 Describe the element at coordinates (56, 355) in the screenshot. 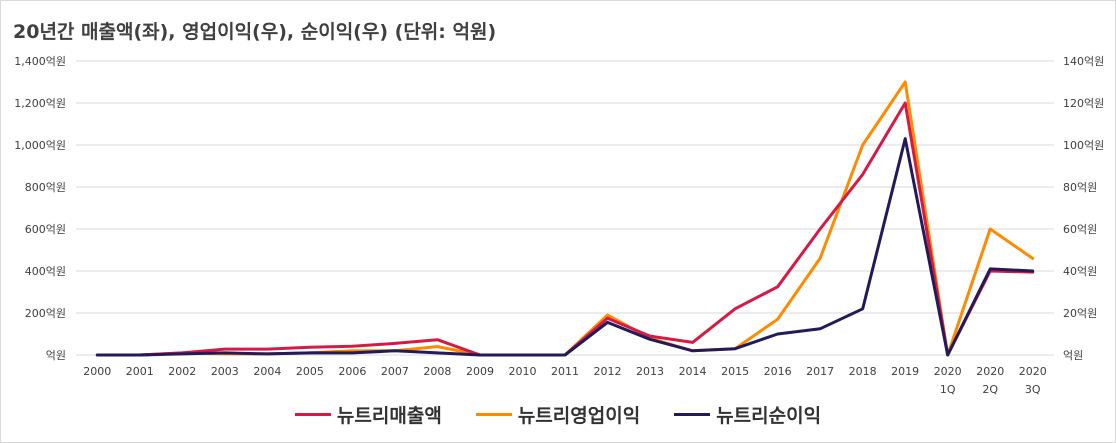

I see `left-tick-label: 억원` at that location.